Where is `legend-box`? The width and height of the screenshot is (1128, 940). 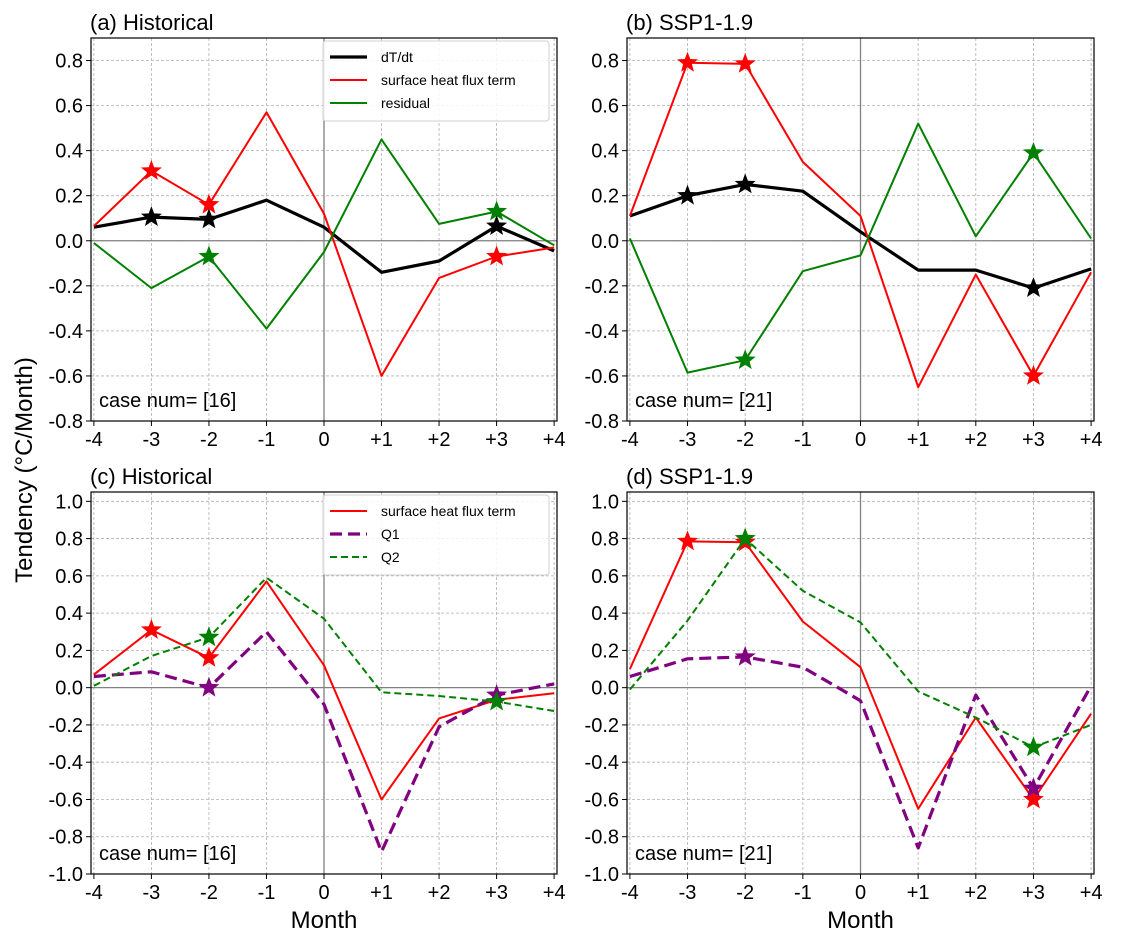 legend-box is located at coordinates (436, 81).